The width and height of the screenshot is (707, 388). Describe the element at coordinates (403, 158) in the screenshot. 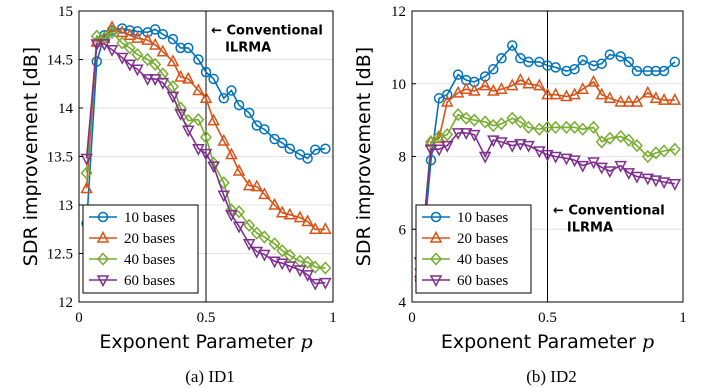

I see `y-tick-label: 8` at that location.